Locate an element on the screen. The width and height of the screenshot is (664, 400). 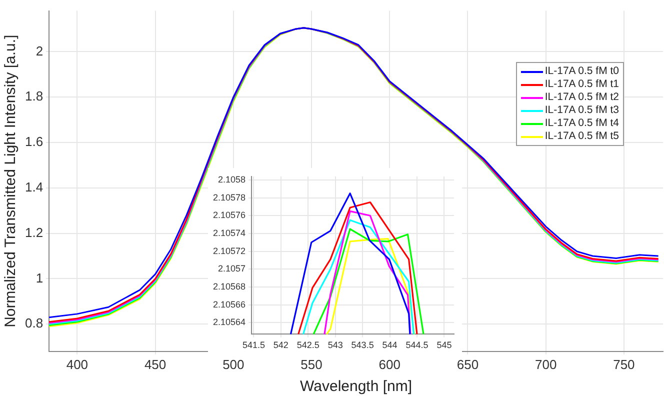
legend-label: IL-17A 0.5 fM t5 is located at coordinates (581, 136).